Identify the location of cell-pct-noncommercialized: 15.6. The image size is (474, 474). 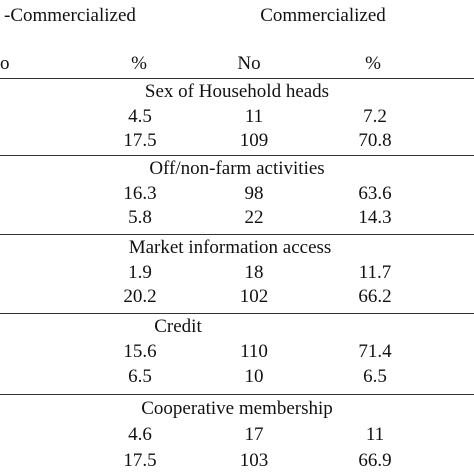
(140, 351).